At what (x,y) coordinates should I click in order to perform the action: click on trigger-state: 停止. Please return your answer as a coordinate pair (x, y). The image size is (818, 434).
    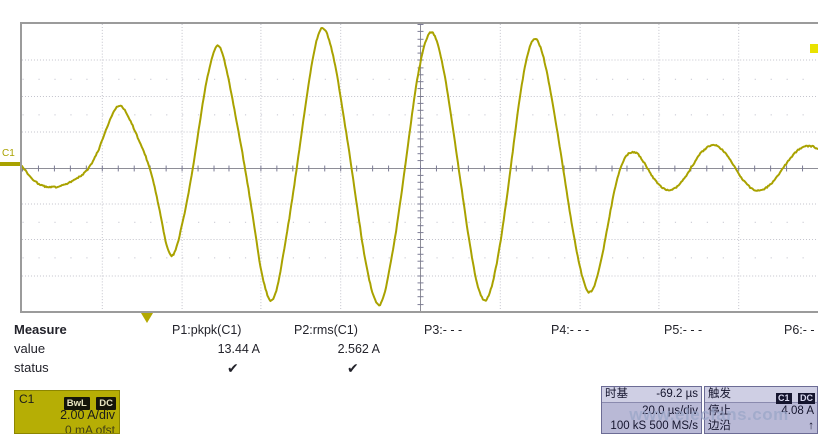
    Looking at the image, I should click on (719, 411).